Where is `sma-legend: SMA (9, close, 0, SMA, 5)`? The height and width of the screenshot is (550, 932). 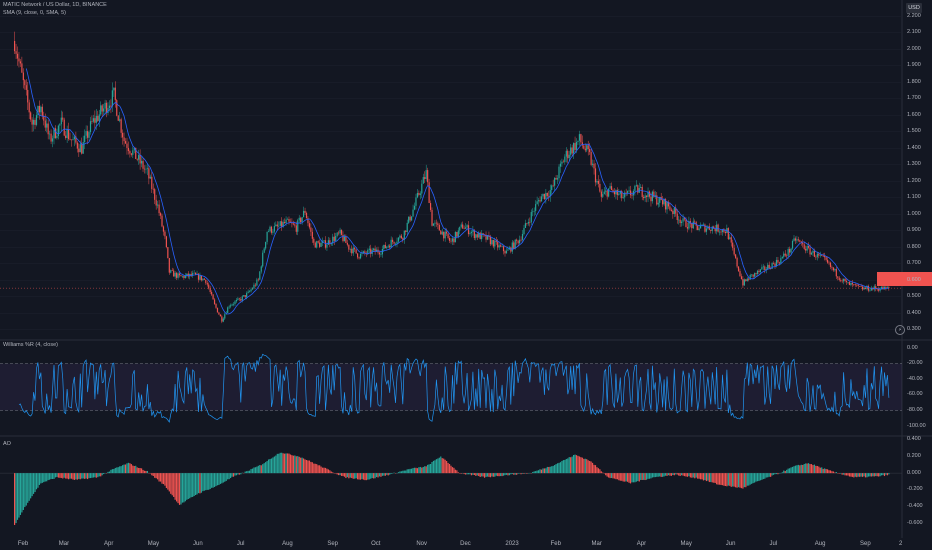 sma-legend: SMA (9, close, 0, SMA, 5) is located at coordinates (34, 13).